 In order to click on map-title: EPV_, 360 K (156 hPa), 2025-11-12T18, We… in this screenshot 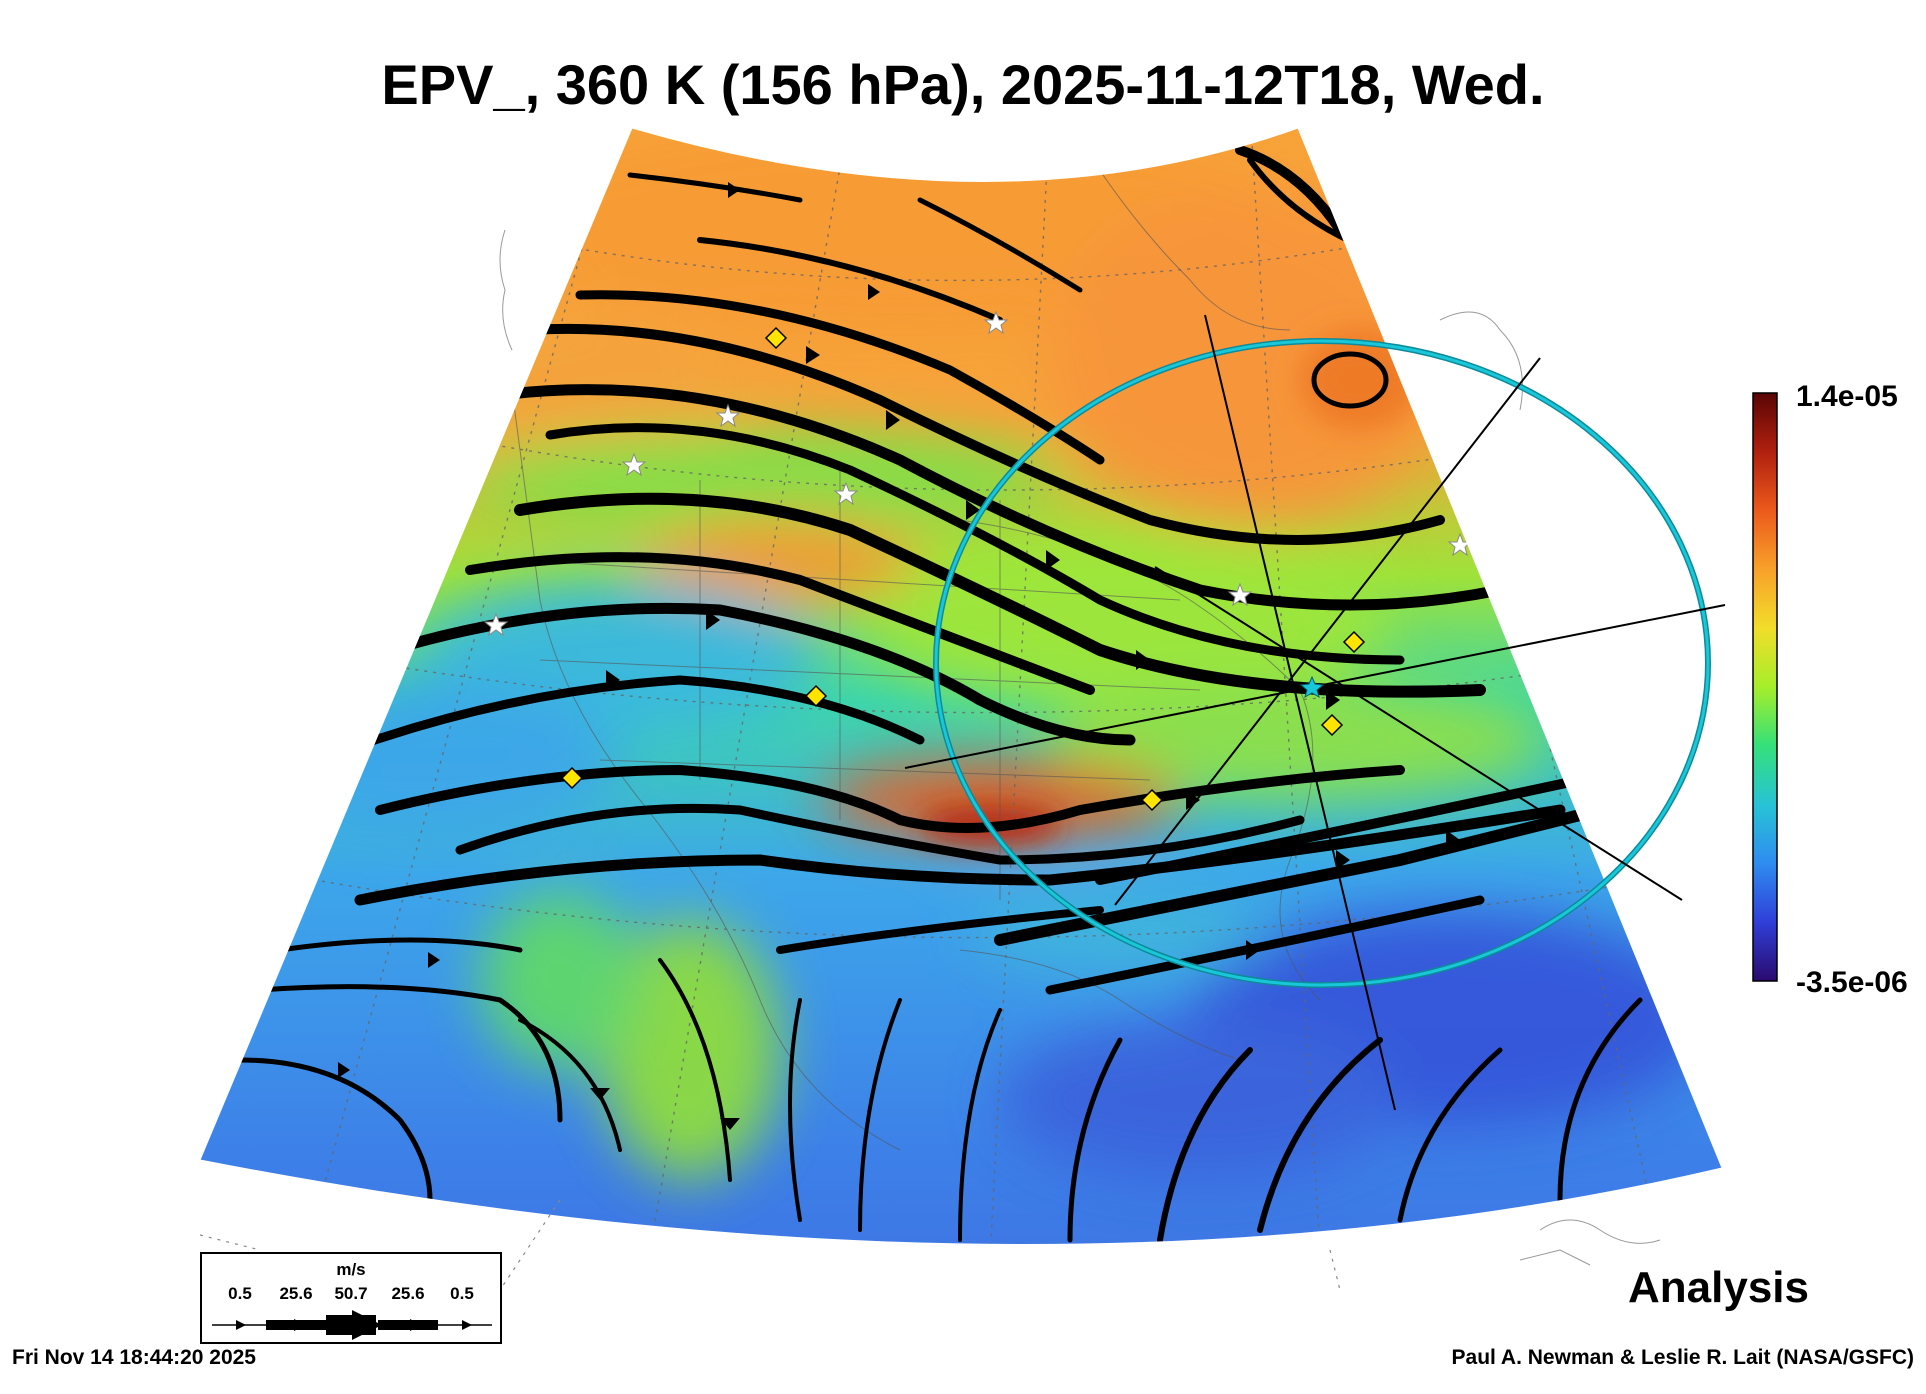, I will do `click(963, 84)`.